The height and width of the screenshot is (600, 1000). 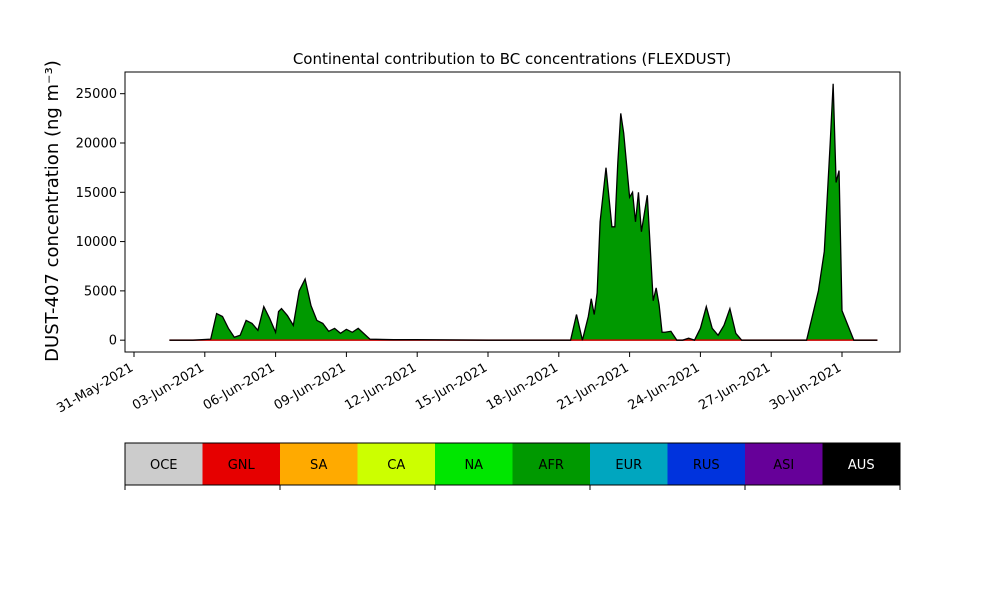 I want to click on legend-swatch-gnl, so click(x=241, y=464).